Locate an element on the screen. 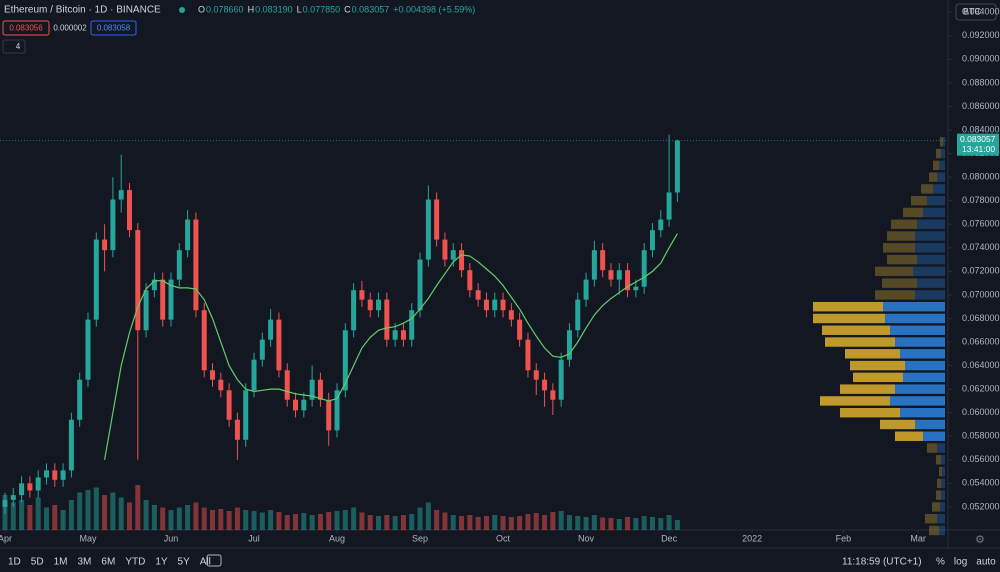 Image resolution: width=1000 pixels, height=572 pixels. y-tick-label: 0.092000 is located at coordinates (981, 35).